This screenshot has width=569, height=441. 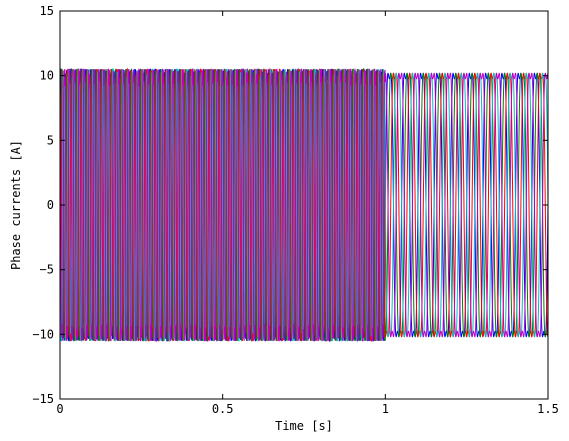 I want to click on x-tick-label: 1, so click(x=385, y=409).